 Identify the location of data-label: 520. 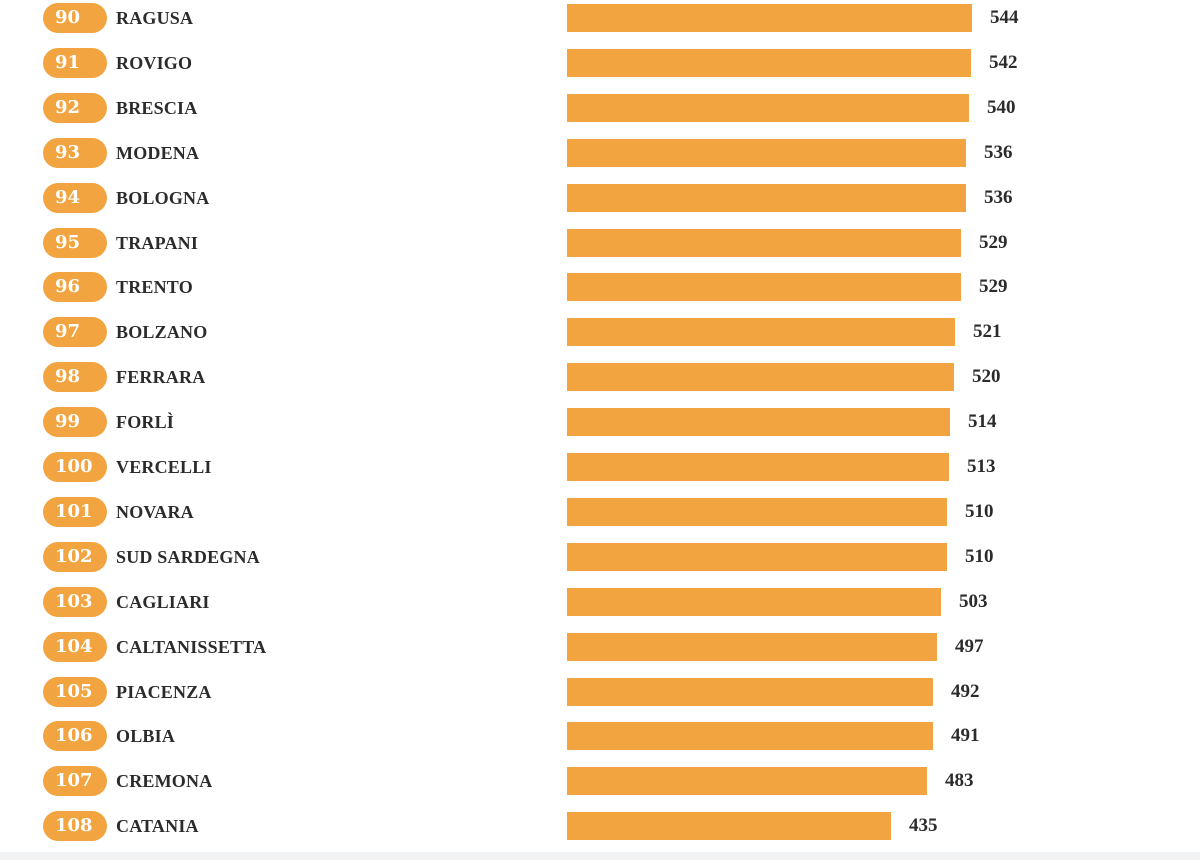
(986, 376).